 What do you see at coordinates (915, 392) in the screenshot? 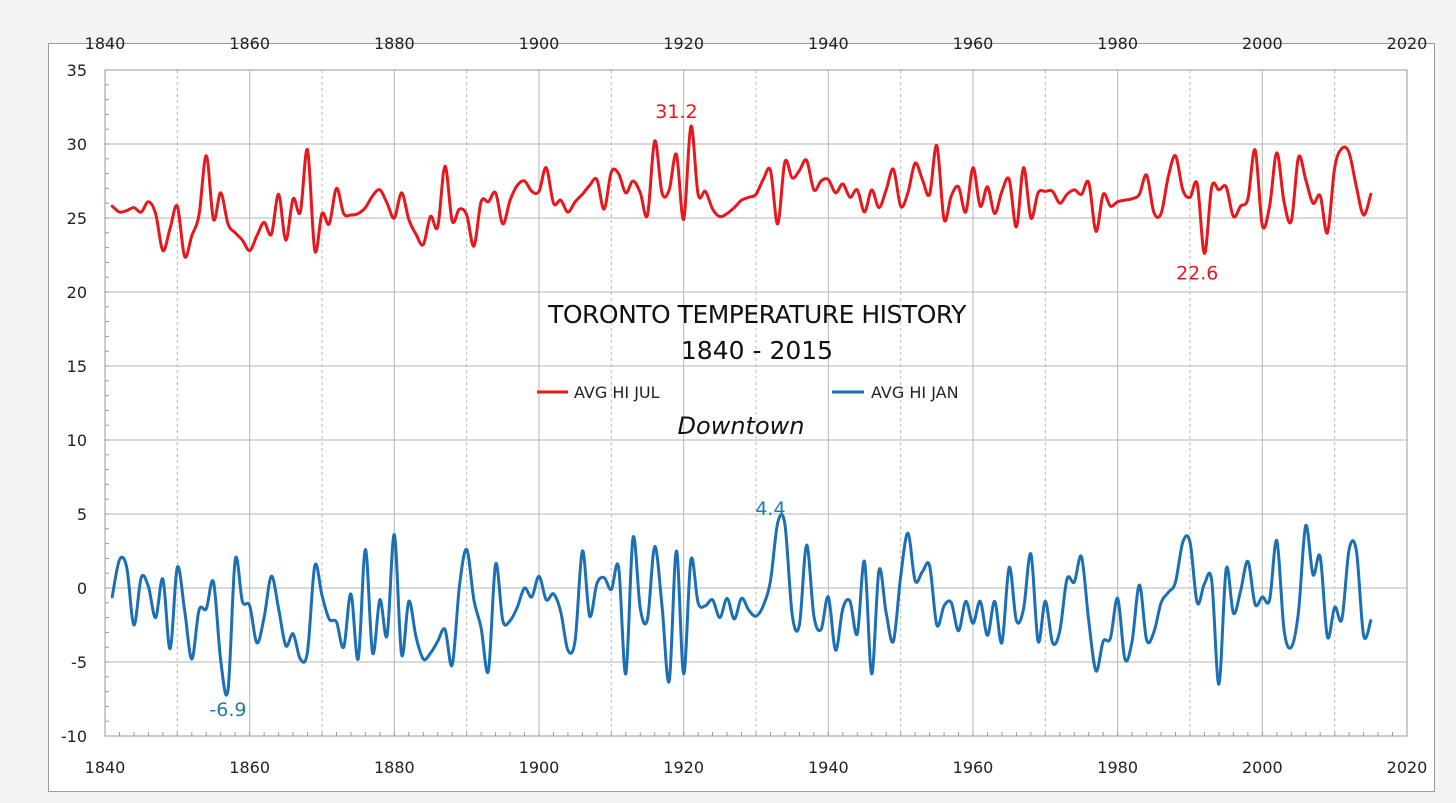
I see `legend-label-jan: AVG HI JAN` at bounding box center [915, 392].